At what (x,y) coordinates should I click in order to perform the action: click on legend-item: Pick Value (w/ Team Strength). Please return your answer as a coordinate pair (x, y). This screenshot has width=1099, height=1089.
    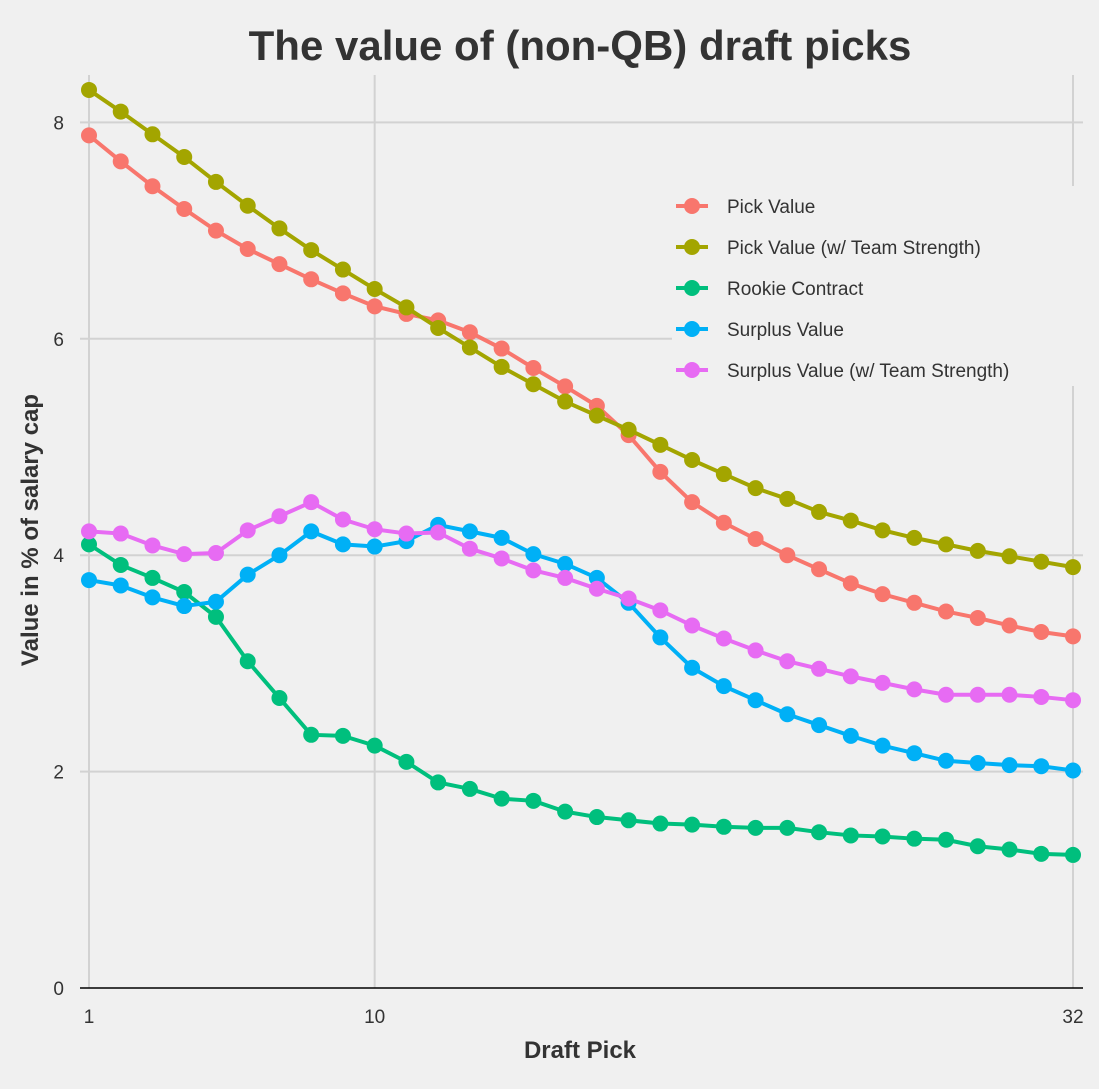
    Looking at the image, I should click on (828, 248).